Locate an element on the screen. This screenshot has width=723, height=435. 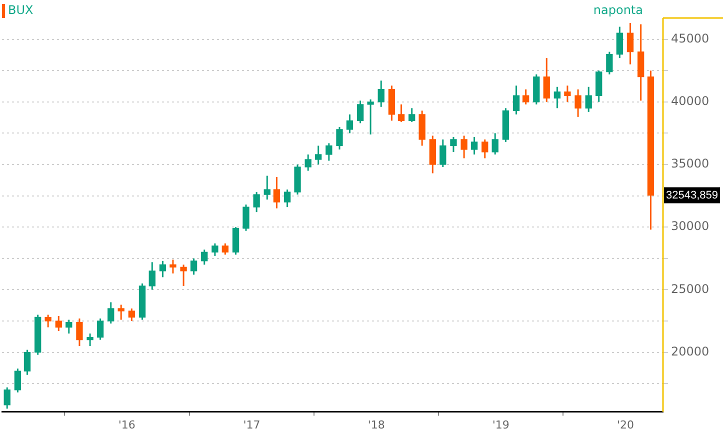
text: 32543,859 is located at coordinates (692, 195).